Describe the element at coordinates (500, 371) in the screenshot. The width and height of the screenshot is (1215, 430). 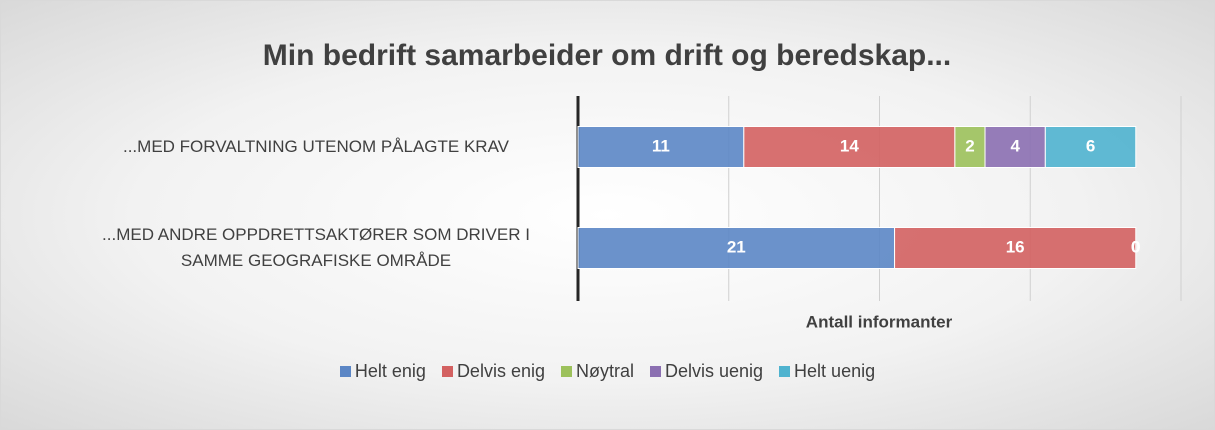
I see `legend-label: Delvis enig` at that location.